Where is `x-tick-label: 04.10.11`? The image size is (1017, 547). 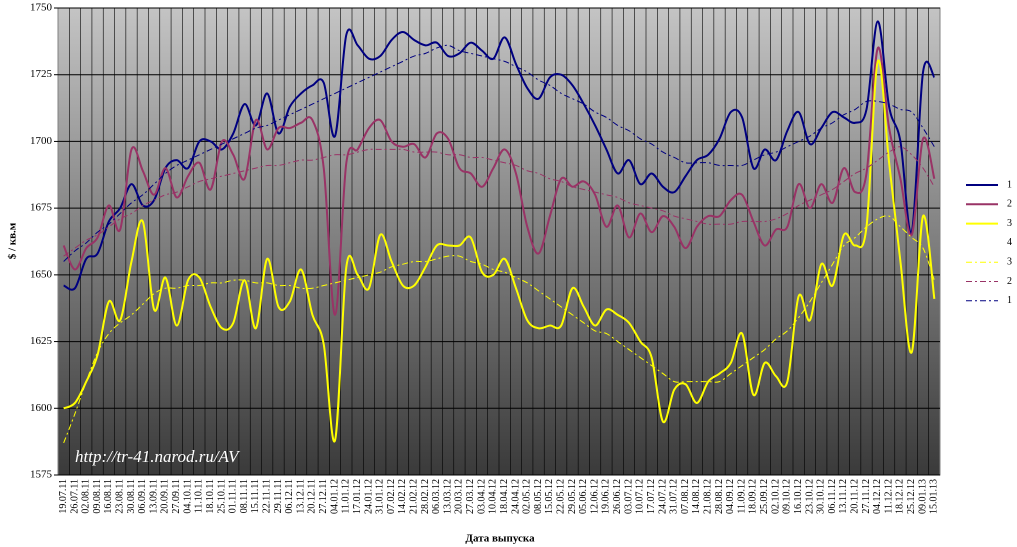 x-tick-label: 04.10.11 is located at coordinates (187, 496).